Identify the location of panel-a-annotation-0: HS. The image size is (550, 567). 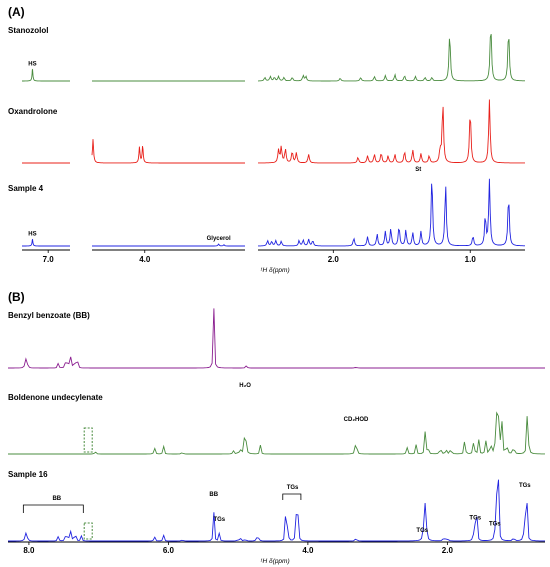
(32, 64).